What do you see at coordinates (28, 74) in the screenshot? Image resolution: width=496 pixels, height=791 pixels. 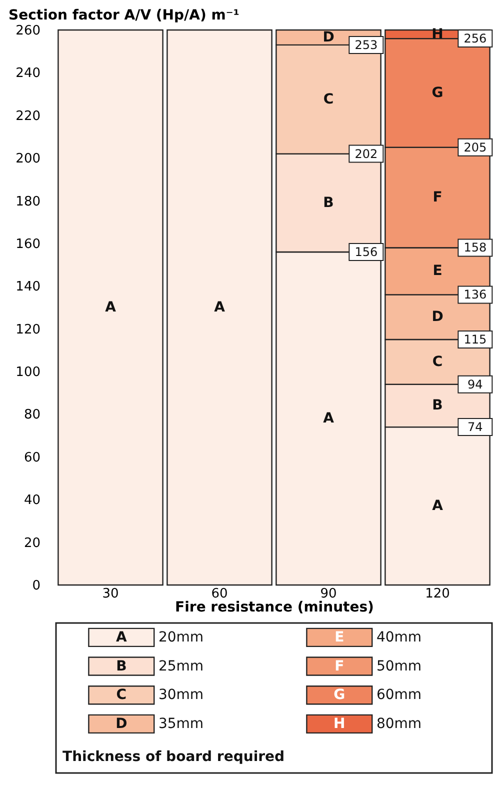 I see `y-tick-label: 240` at bounding box center [28, 74].